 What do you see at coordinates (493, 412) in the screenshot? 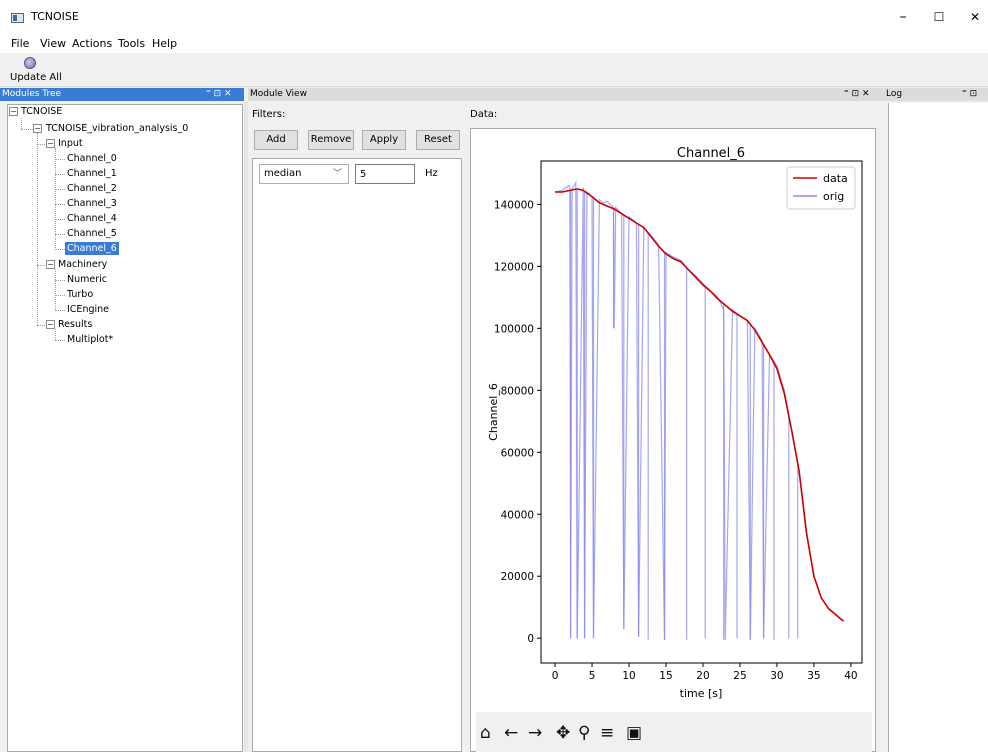
I see `y-axis-label: Channel_6` at bounding box center [493, 412].